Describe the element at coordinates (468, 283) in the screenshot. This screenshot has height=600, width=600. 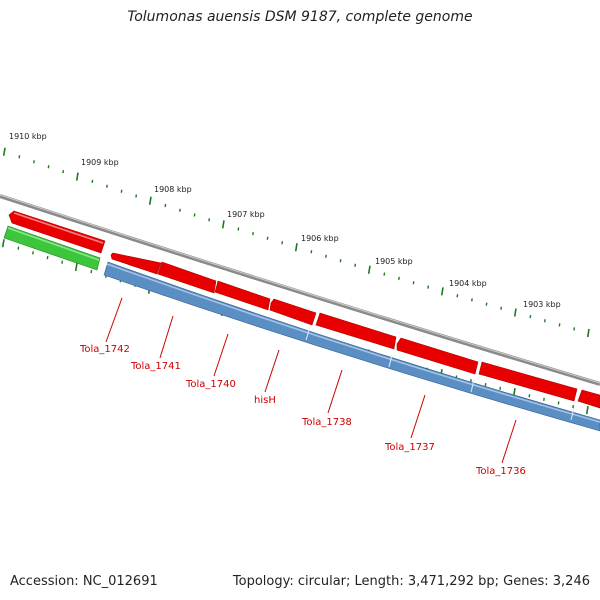
I see `kbp-label: 1904 kbp` at that location.